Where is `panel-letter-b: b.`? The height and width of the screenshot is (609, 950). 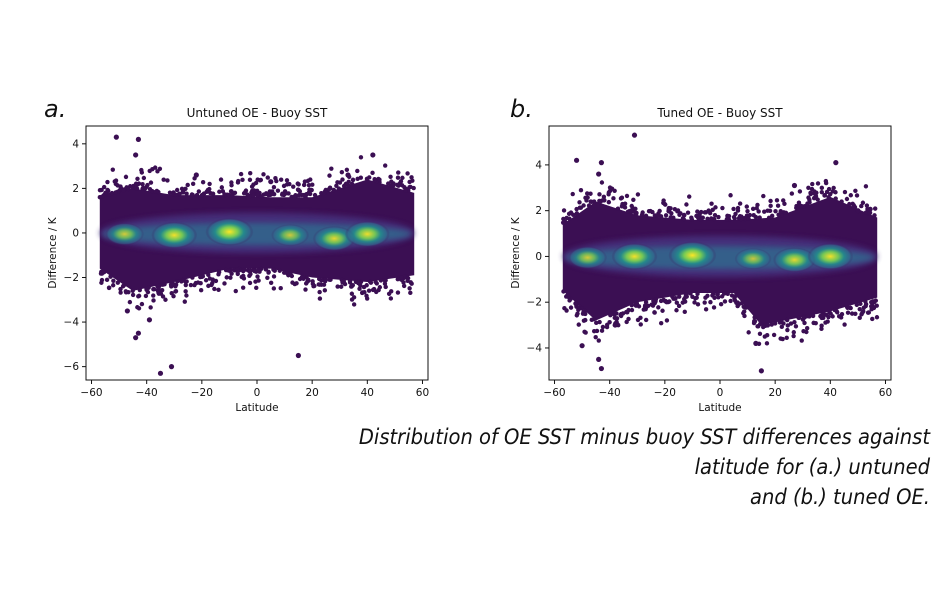 panel-letter-b: b. is located at coordinates (521, 109).